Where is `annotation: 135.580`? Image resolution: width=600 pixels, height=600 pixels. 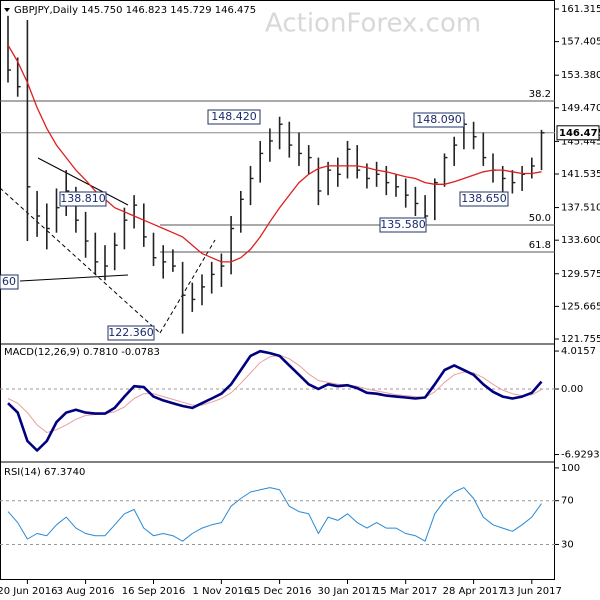
annotation: 135.580 is located at coordinates (403, 225).